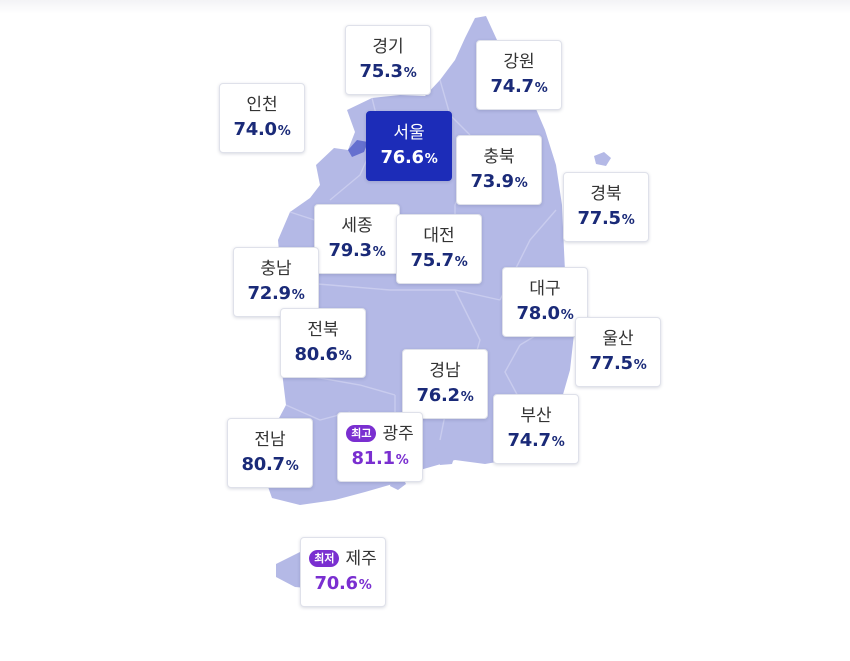 The height and width of the screenshot is (661, 850). What do you see at coordinates (519, 61) in the screenshot?
I see `region-name: 강원` at bounding box center [519, 61].